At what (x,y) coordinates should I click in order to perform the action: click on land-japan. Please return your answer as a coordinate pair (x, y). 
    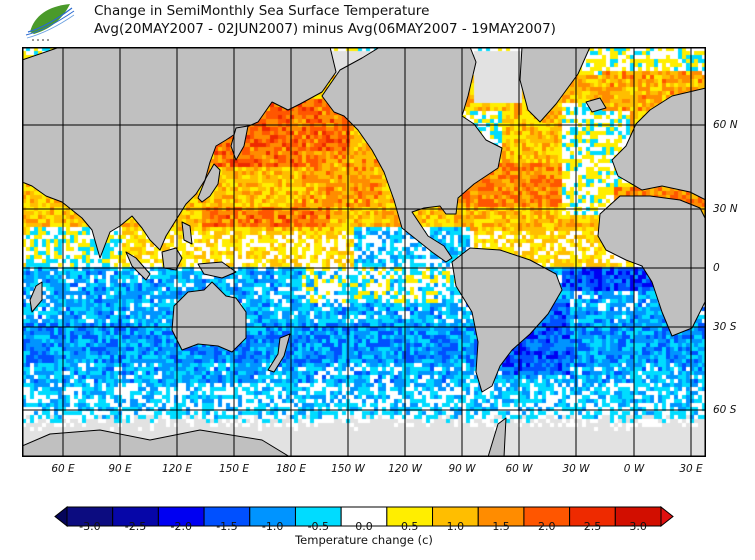
    Looking at the image, I should click on (209, 183).